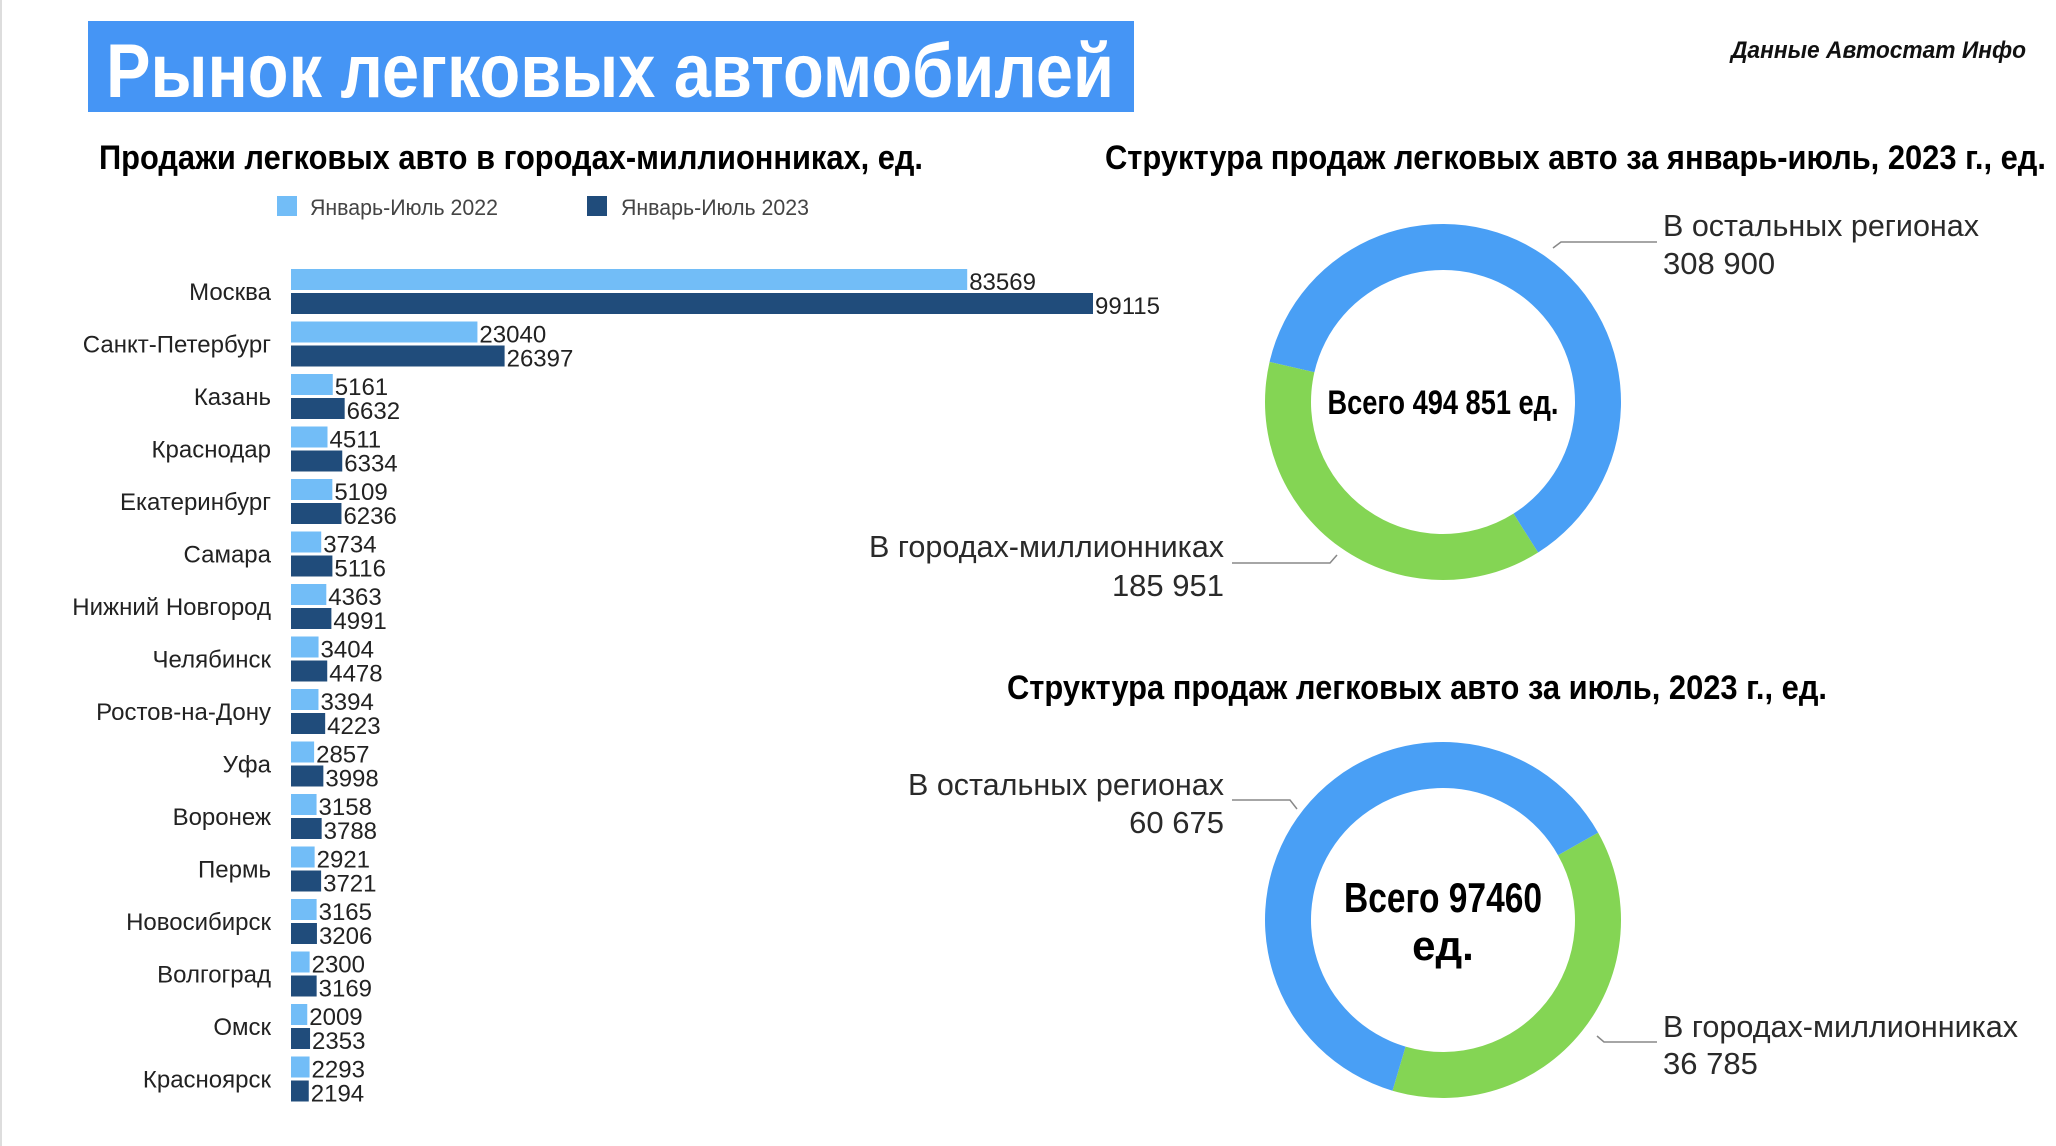  Describe the element at coordinates (232, 397) in the screenshot. I see `category-label: Казань` at that location.